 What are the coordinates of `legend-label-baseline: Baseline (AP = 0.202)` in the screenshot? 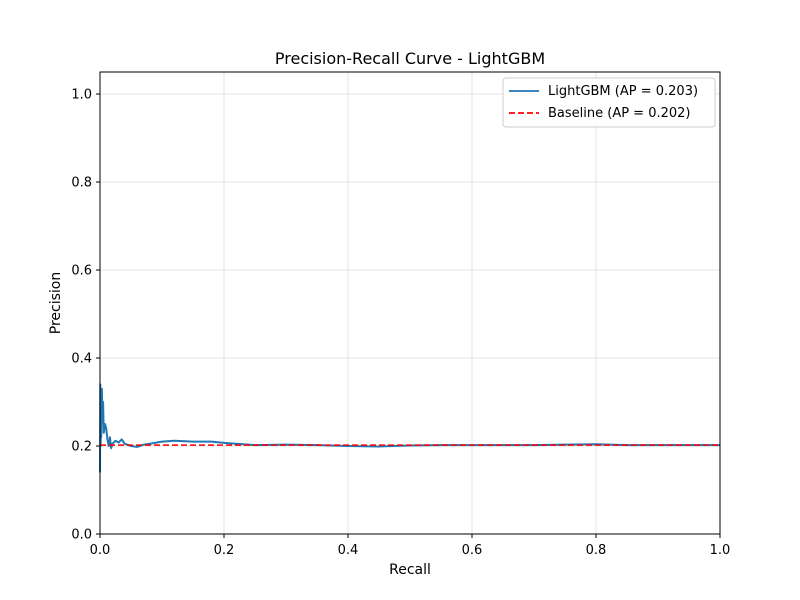 It's located at (619, 113).